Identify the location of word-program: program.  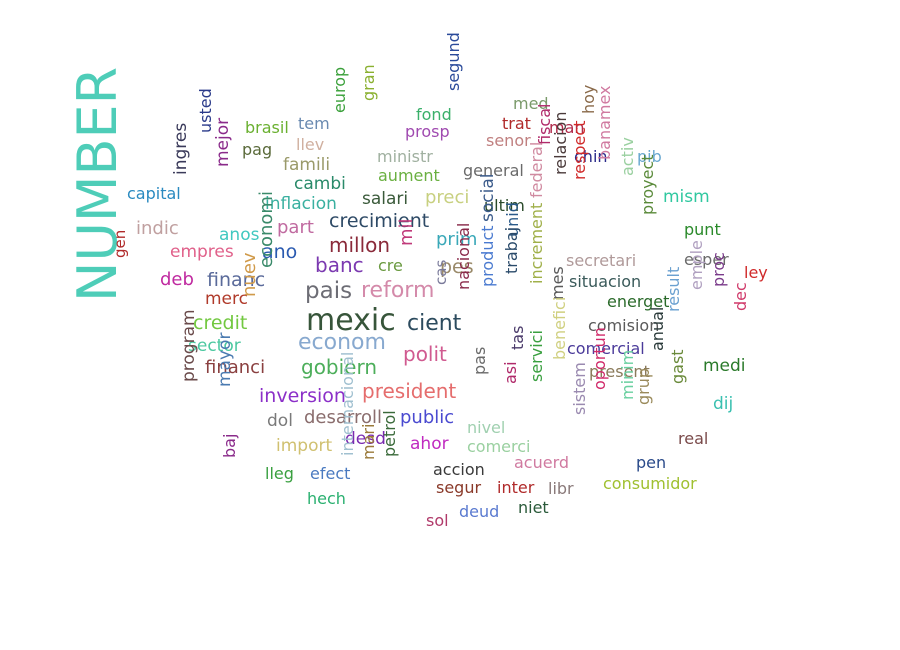
(189, 345).